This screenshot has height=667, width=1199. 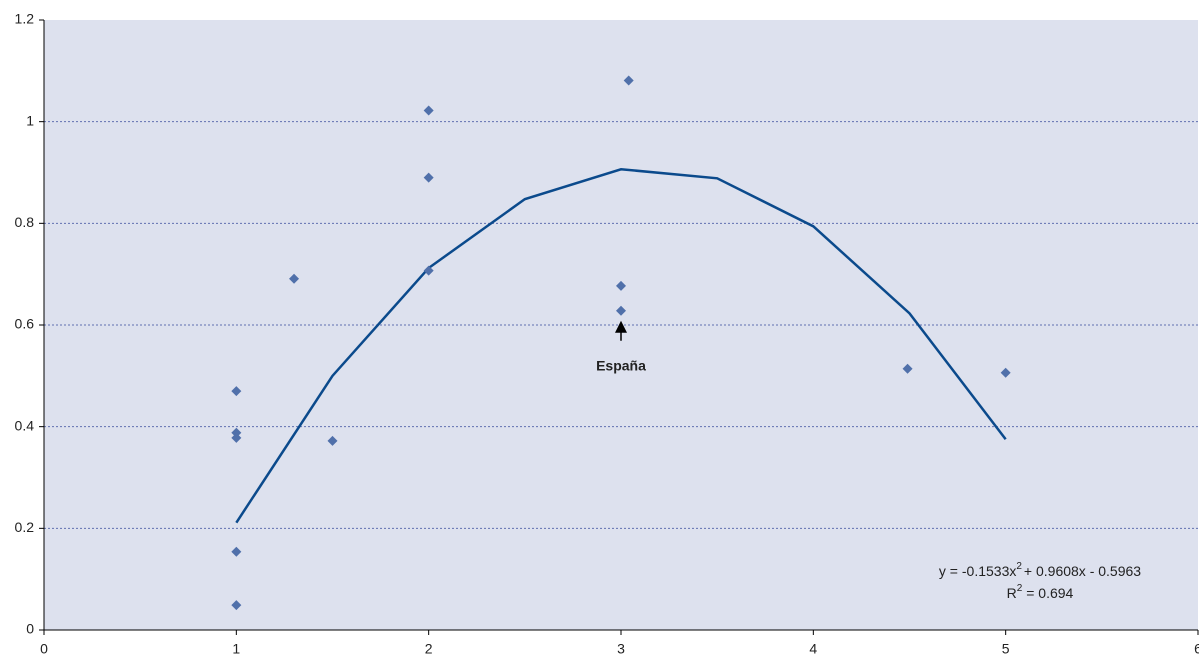 I want to click on equation-part: + 0.9608x - 0.5963, so click(x=1082, y=571).